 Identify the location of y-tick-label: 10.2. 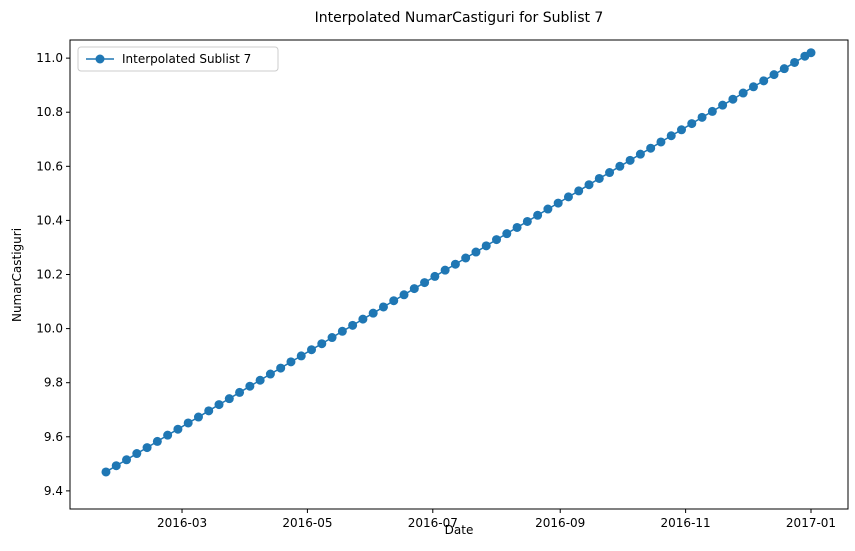
(49, 275).